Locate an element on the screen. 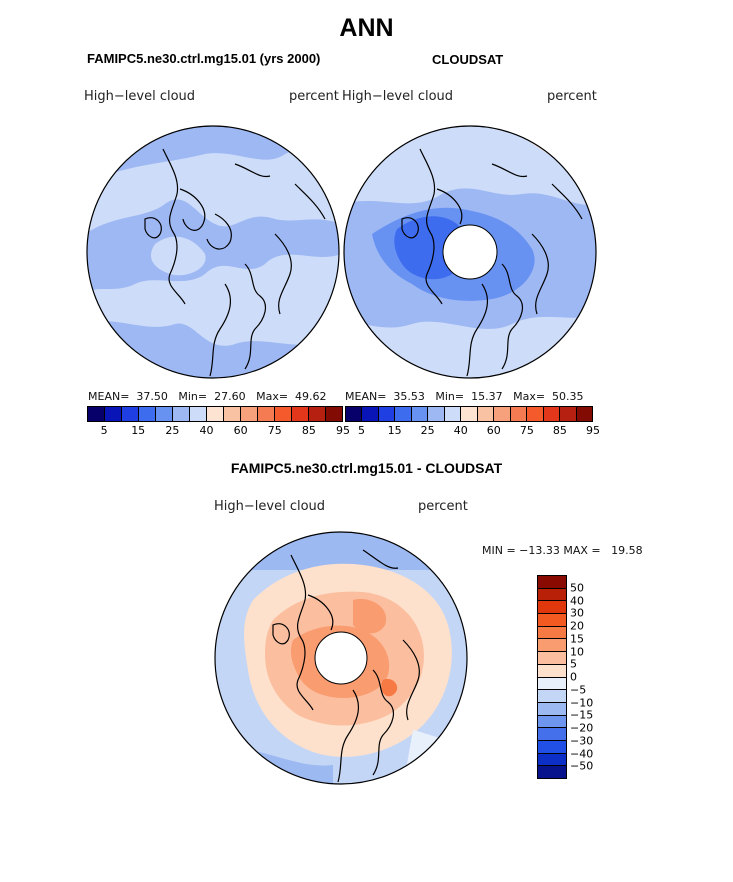 The width and height of the screenshot is (733, 882). left-polar-map is located at coordinates (213, 252).